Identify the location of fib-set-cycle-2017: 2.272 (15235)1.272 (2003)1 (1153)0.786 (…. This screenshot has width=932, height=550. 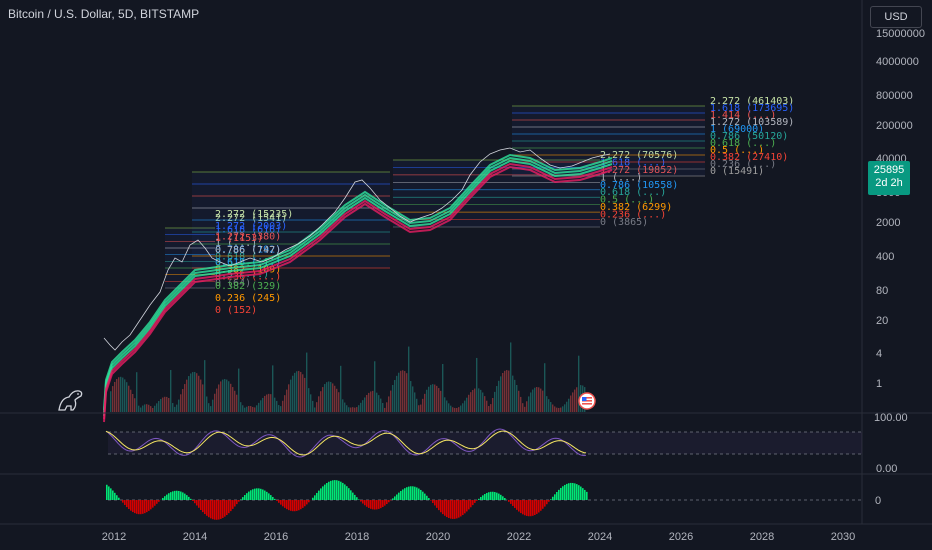
(291, 243).